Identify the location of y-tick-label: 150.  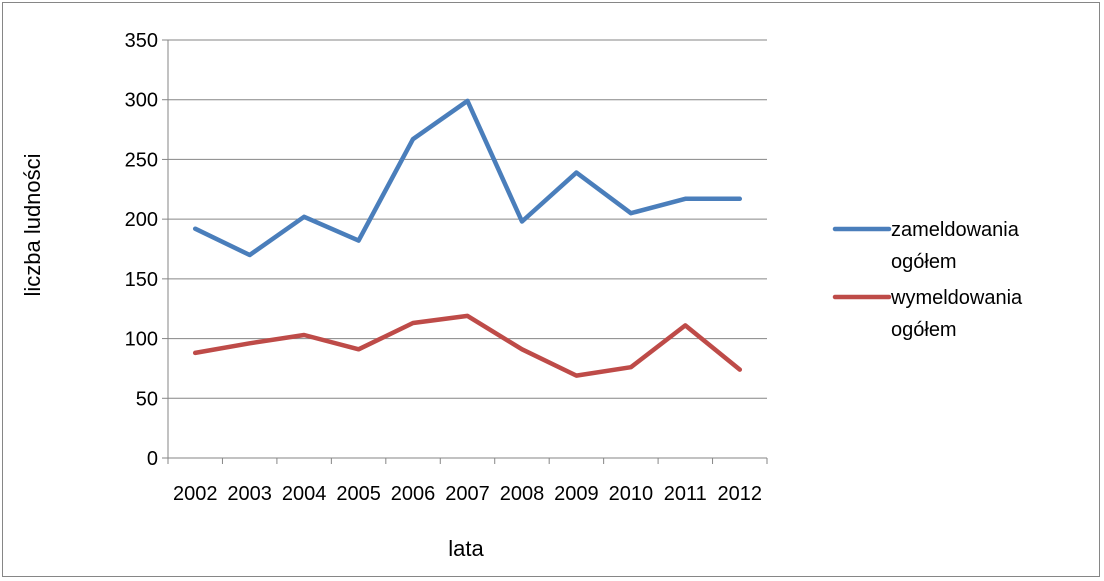
(141, 280).